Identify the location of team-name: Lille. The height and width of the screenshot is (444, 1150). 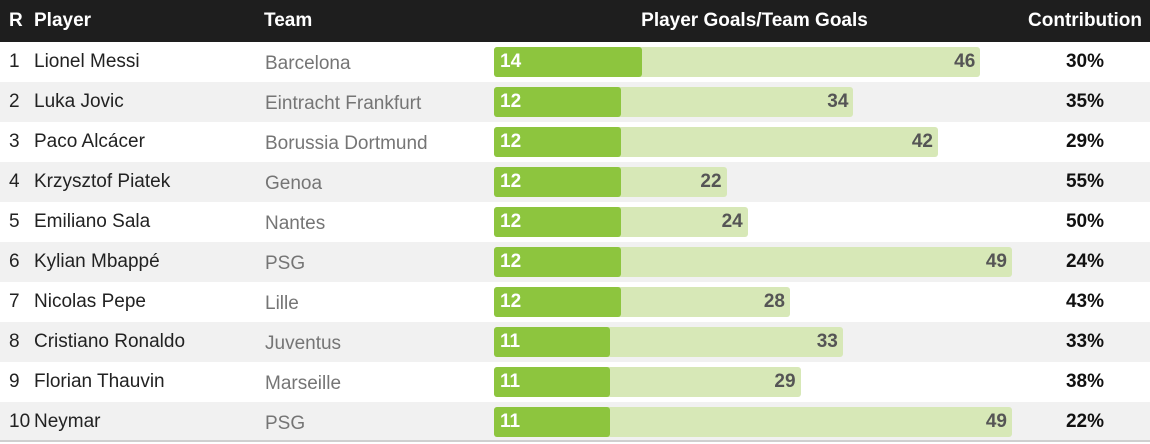
(282, 303).